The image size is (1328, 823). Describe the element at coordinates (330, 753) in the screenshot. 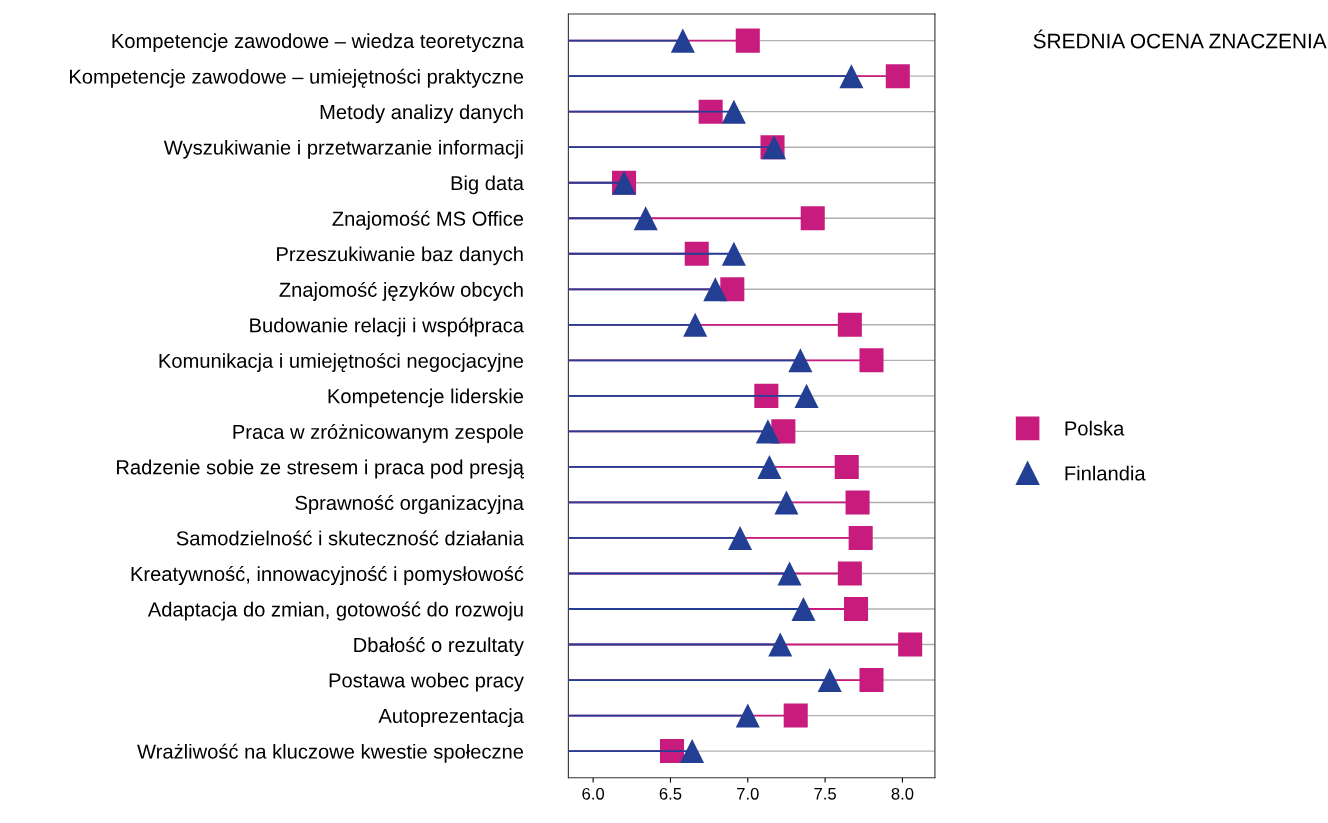

I see `y-tick-label: Wrażliwość na kluczowe kwestie społeczne` at that location.